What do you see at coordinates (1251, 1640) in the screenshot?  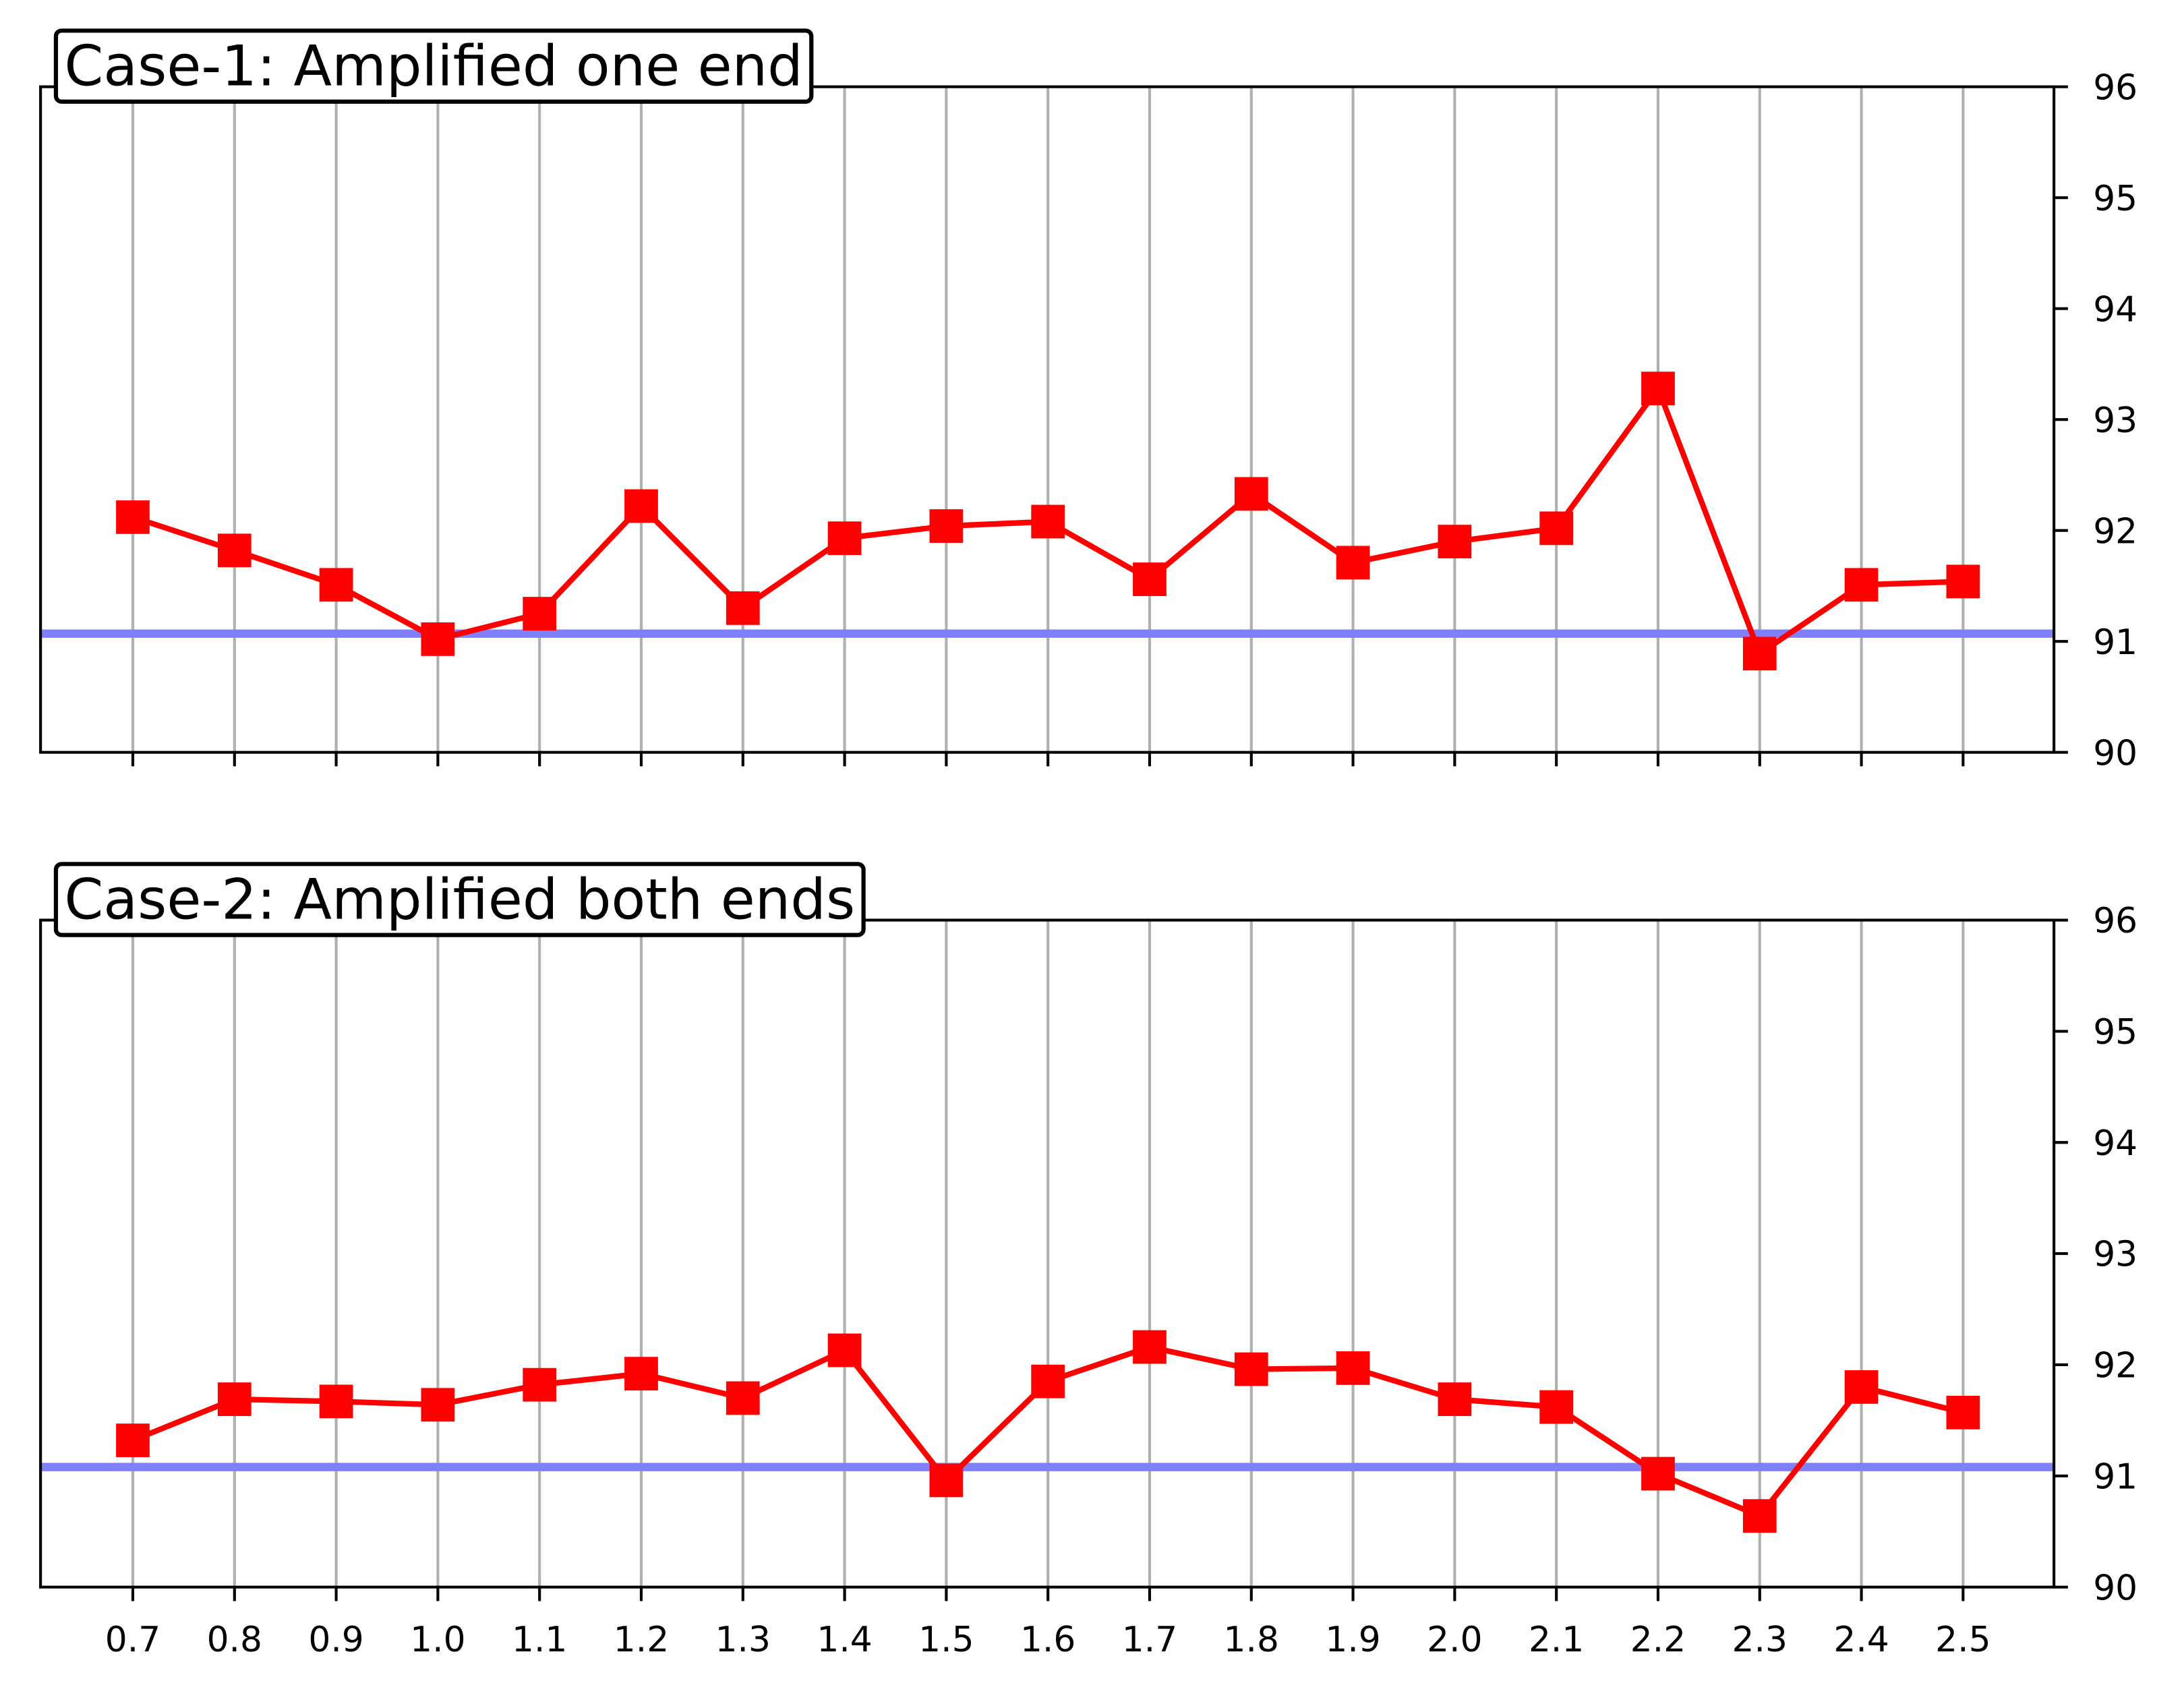 I see `x-tick-label: 1.8` at bounding box center [1251, 1640].